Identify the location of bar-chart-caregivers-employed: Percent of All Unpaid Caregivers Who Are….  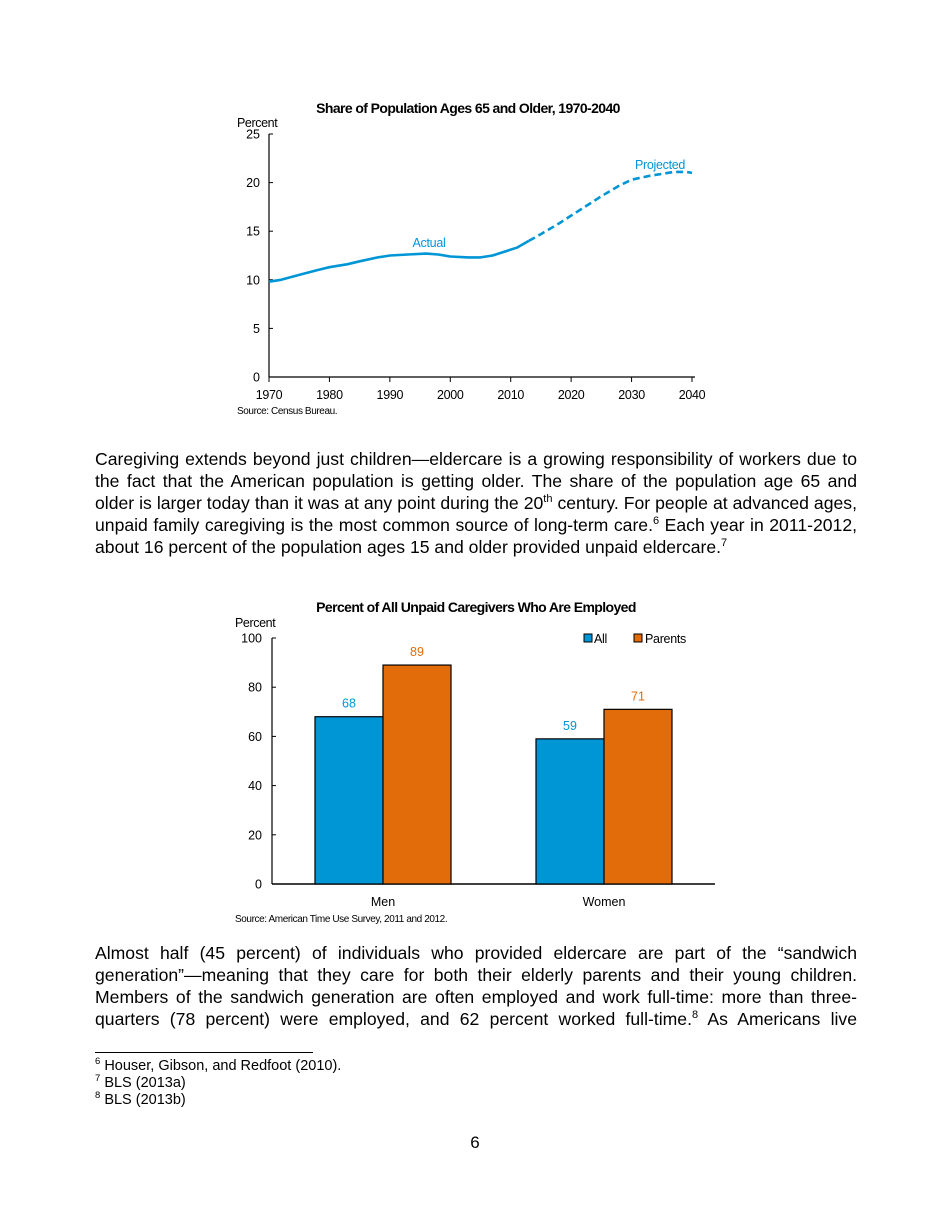
(475, 762).